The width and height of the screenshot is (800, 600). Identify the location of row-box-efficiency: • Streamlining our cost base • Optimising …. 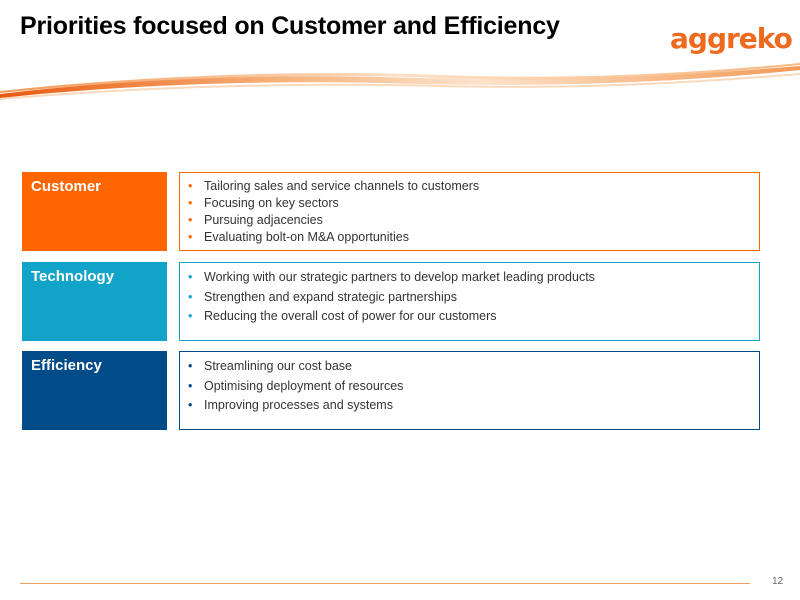
(469, 390).